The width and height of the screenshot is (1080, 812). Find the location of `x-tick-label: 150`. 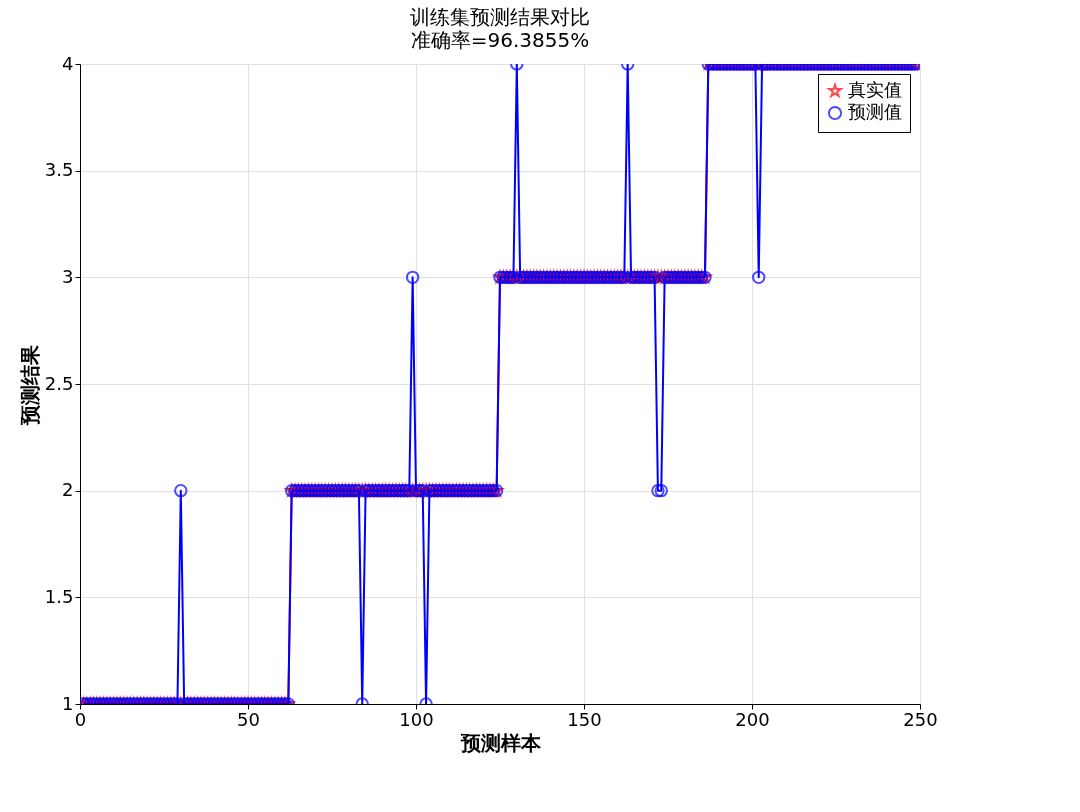

x-tick-label: 150 is located at coordinates (584, 719).